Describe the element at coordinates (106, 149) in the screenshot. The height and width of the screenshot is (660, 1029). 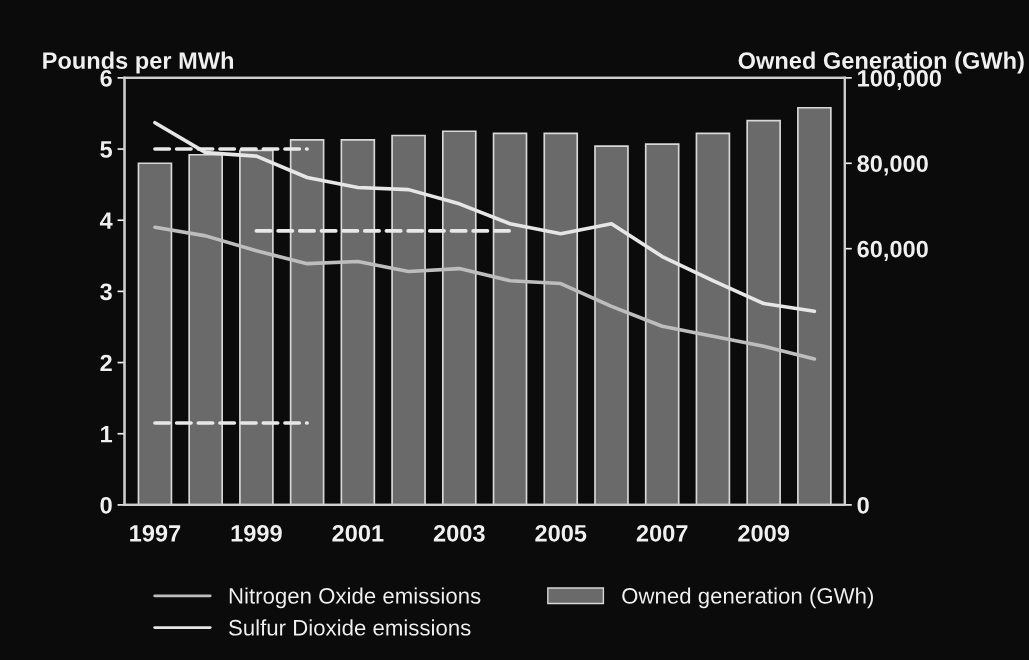
I see `y-tick-label: 5` at that location.